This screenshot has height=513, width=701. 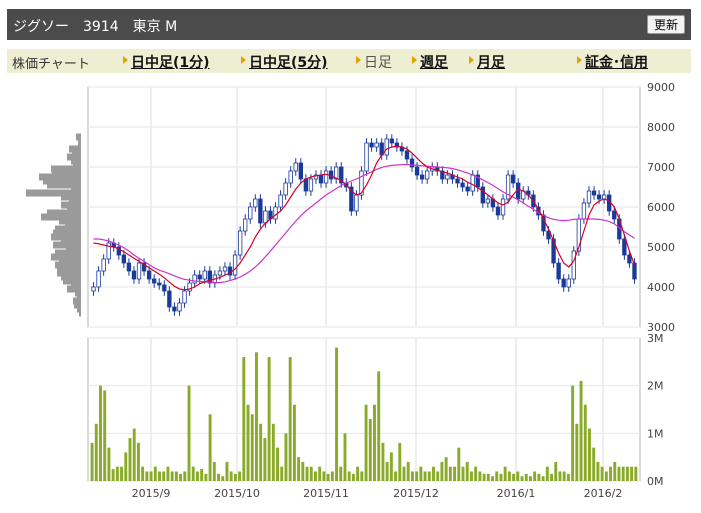 What do you see at coordinates (603, 493) in the screenshot?
I see `x-tick-label: 2016/2` at bounding box center [603, 493].